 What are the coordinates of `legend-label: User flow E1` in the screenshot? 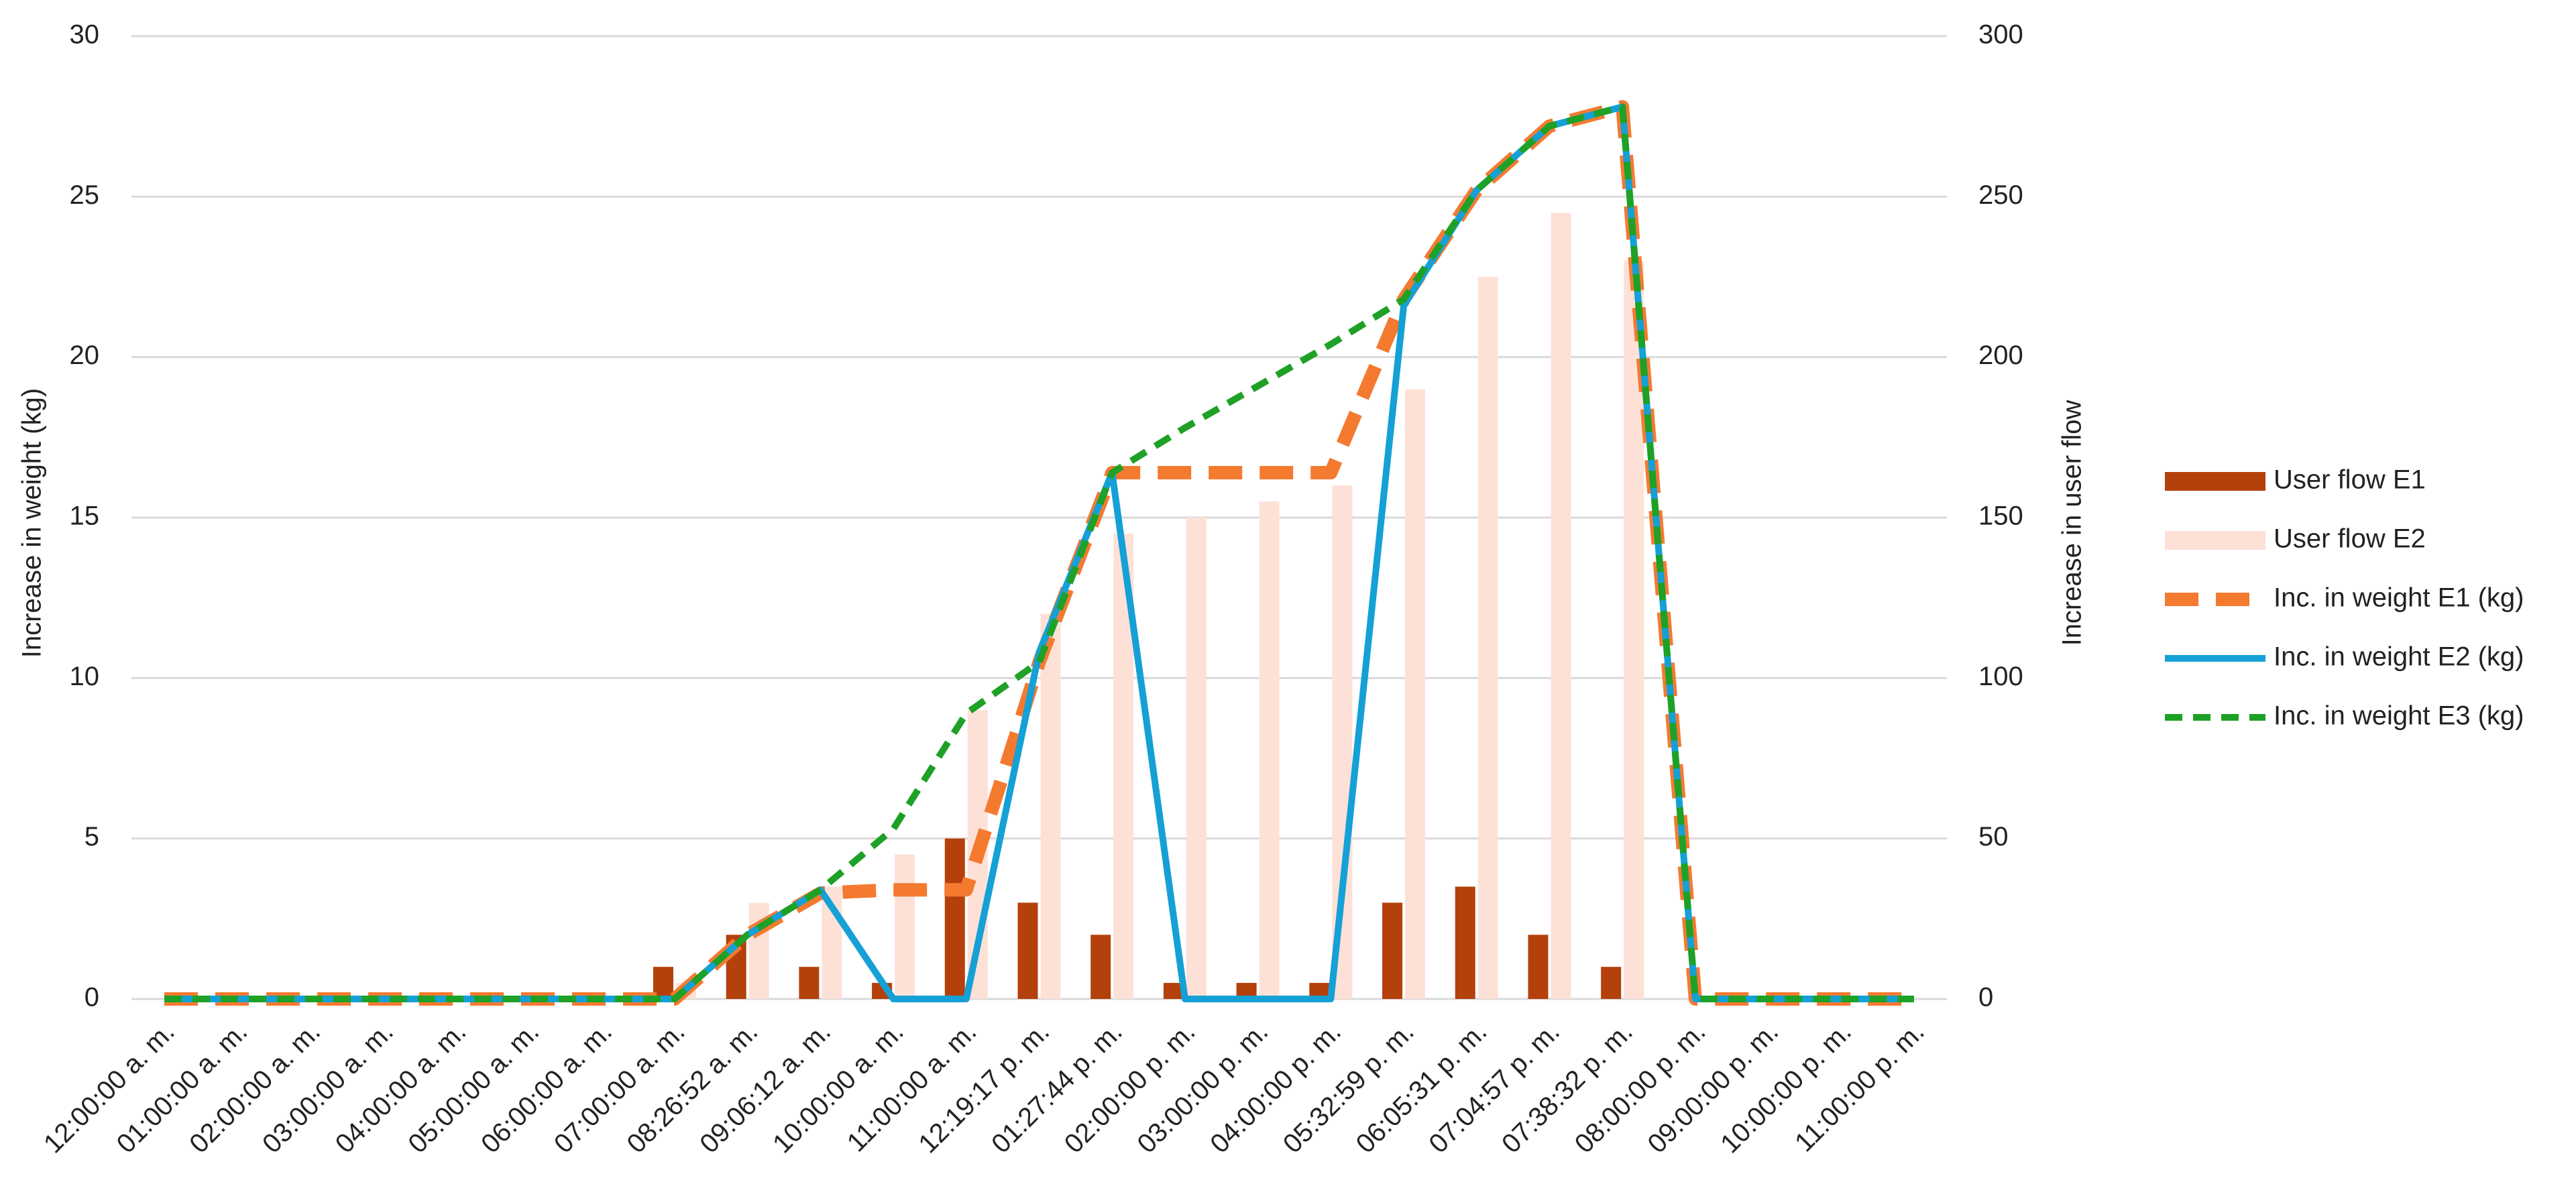 It's located at (2350, 480).